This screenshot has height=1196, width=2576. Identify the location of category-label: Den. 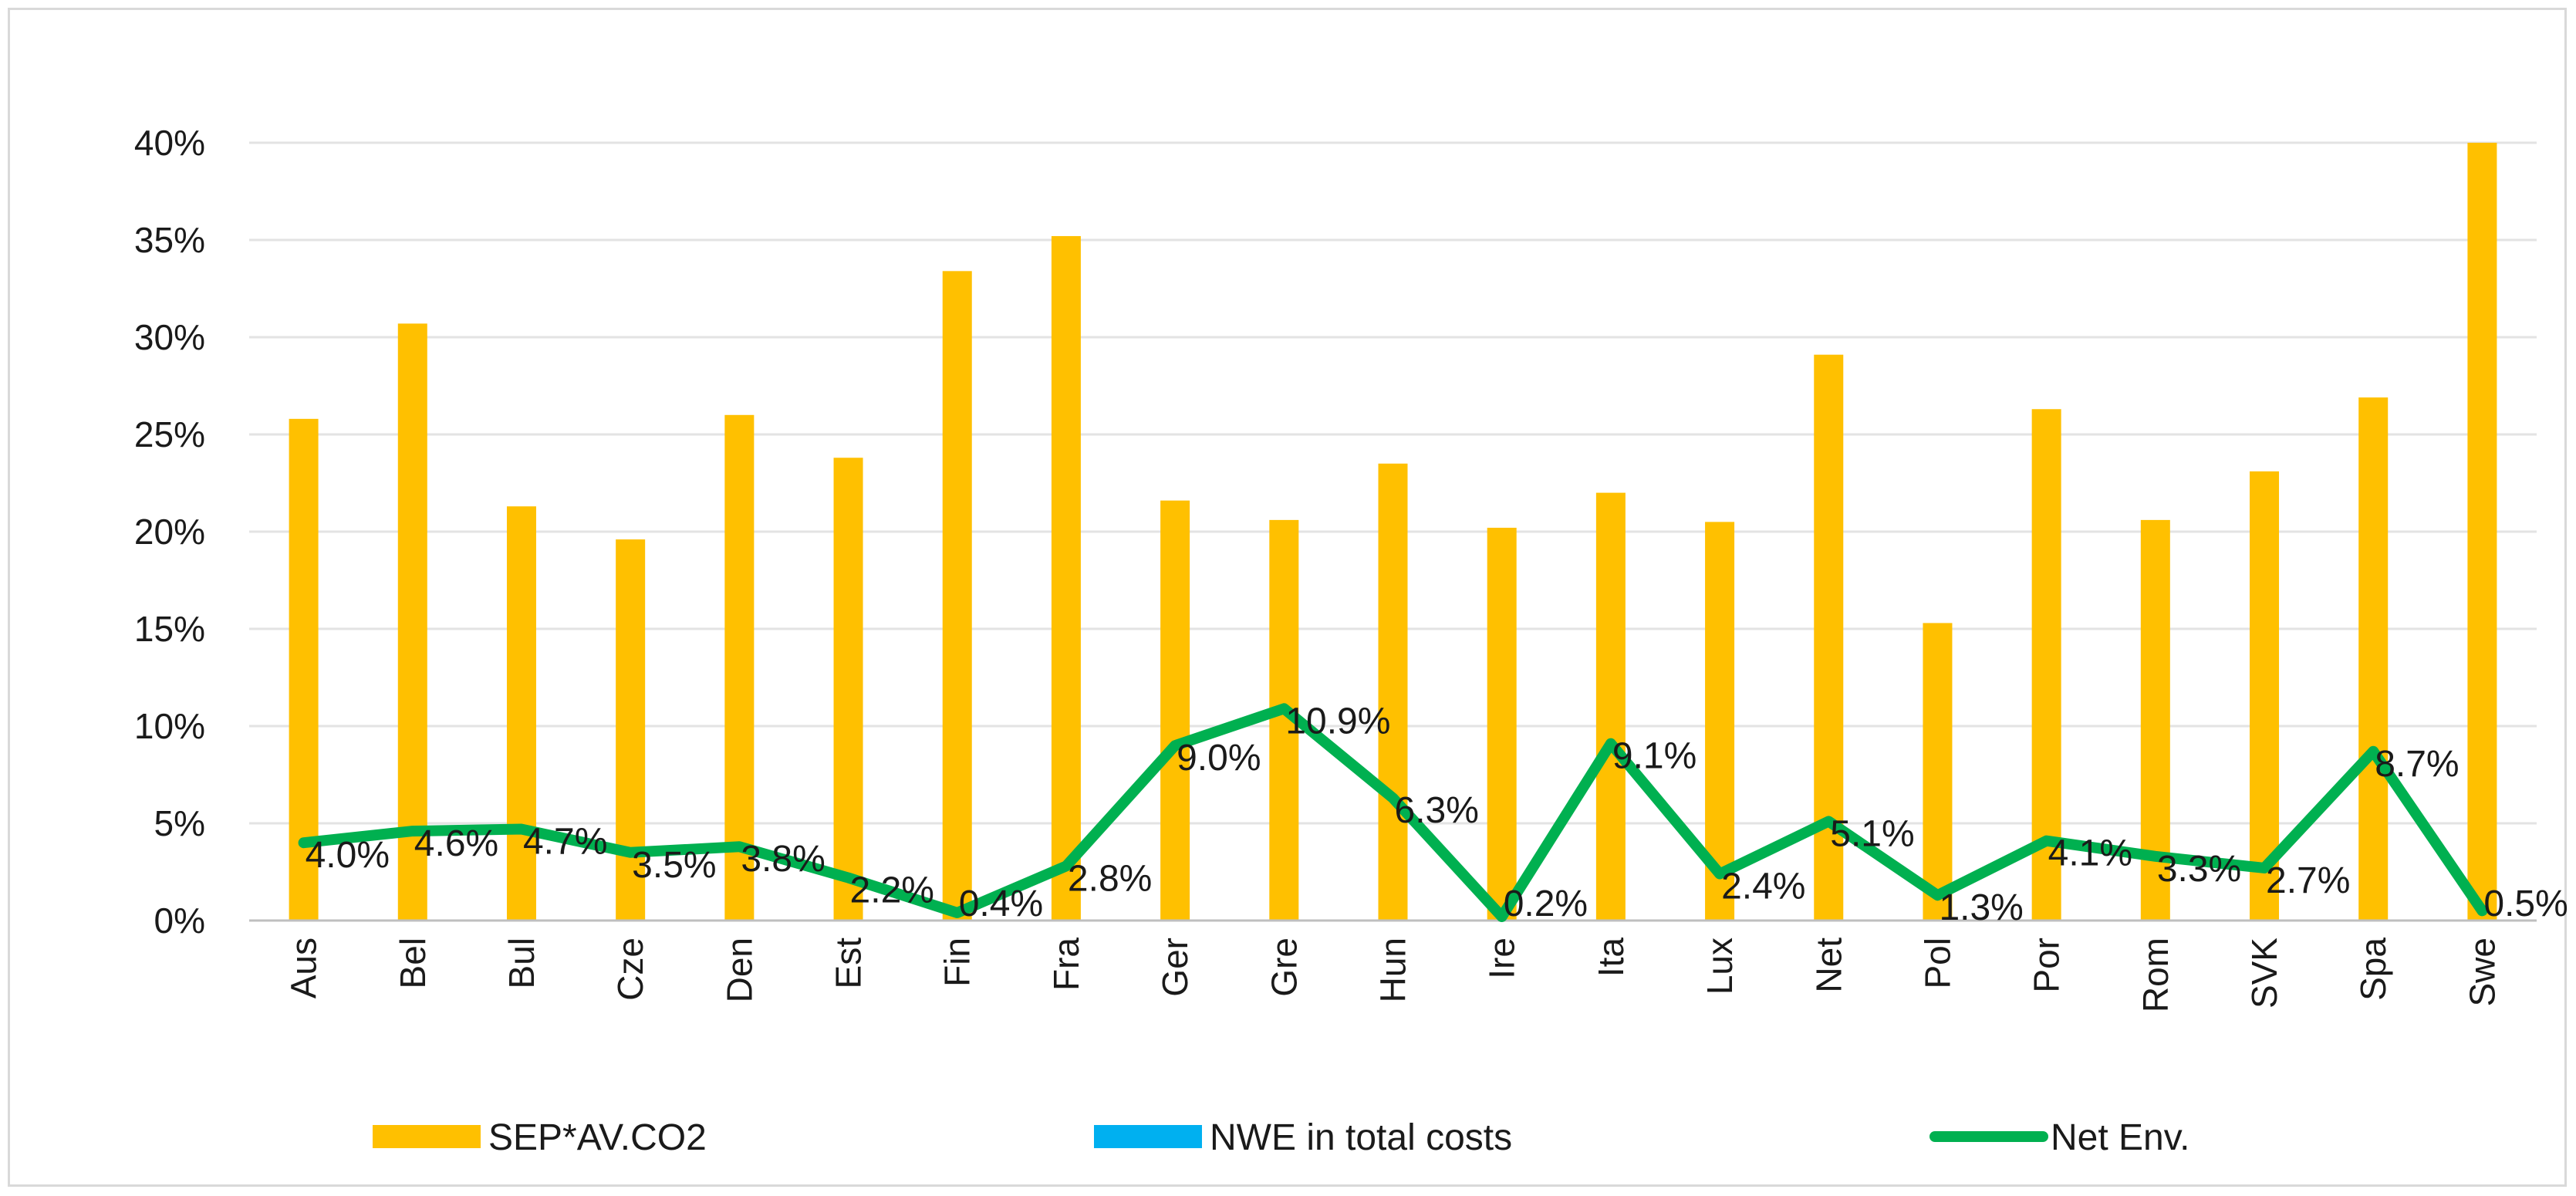
(739, 970).